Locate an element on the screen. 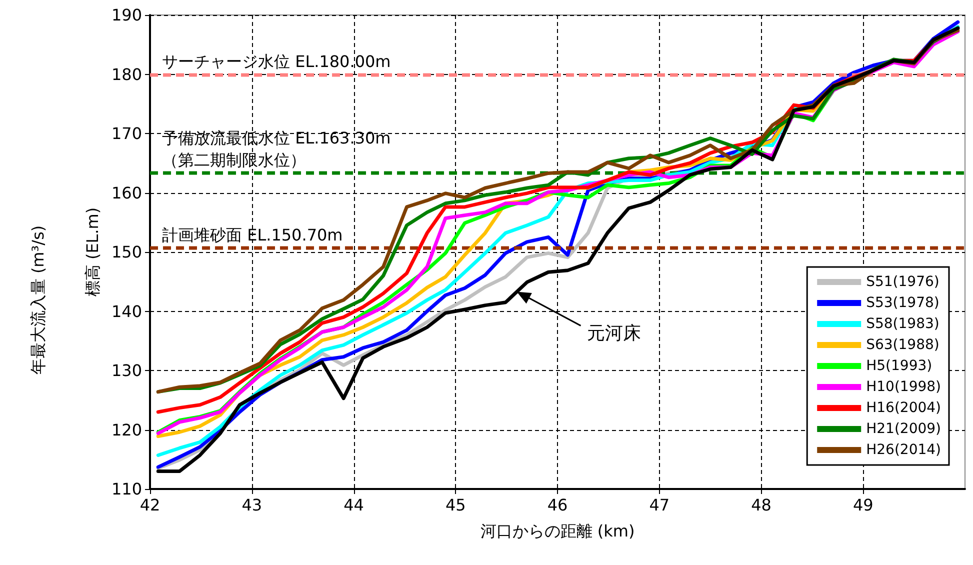  legend-label: S53(1978) is located at coordinates (903, 303).